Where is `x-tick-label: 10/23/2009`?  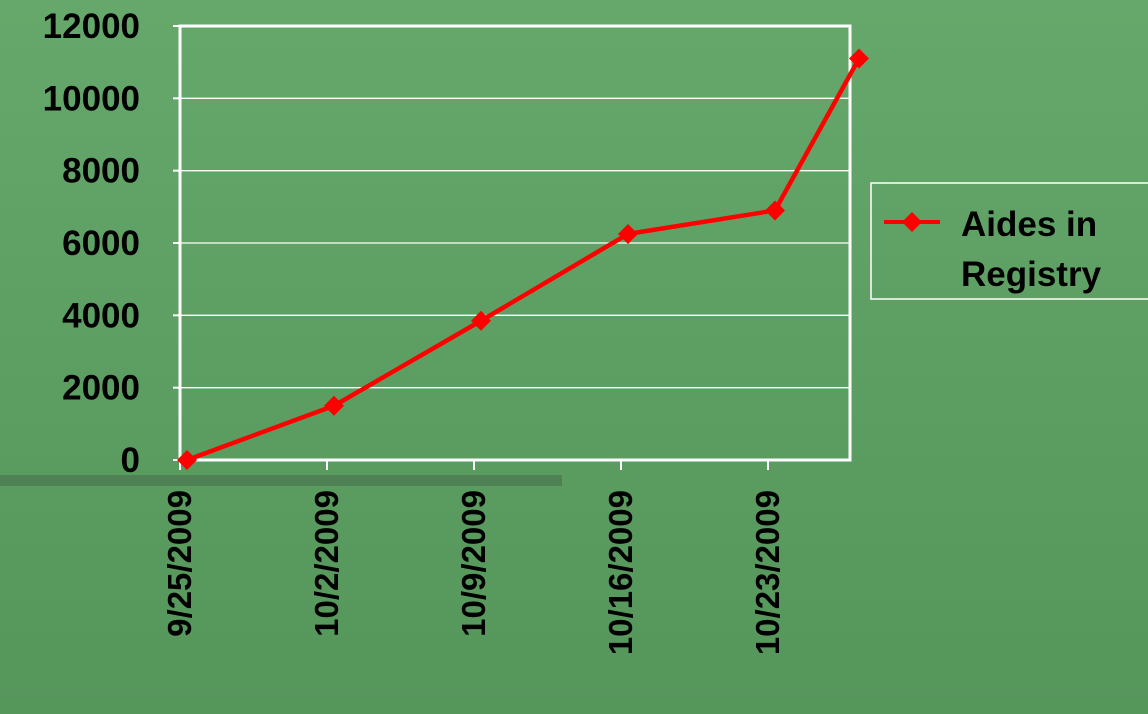
x-tick-label: 10/23/2009 is located at coordinates (767, 572).